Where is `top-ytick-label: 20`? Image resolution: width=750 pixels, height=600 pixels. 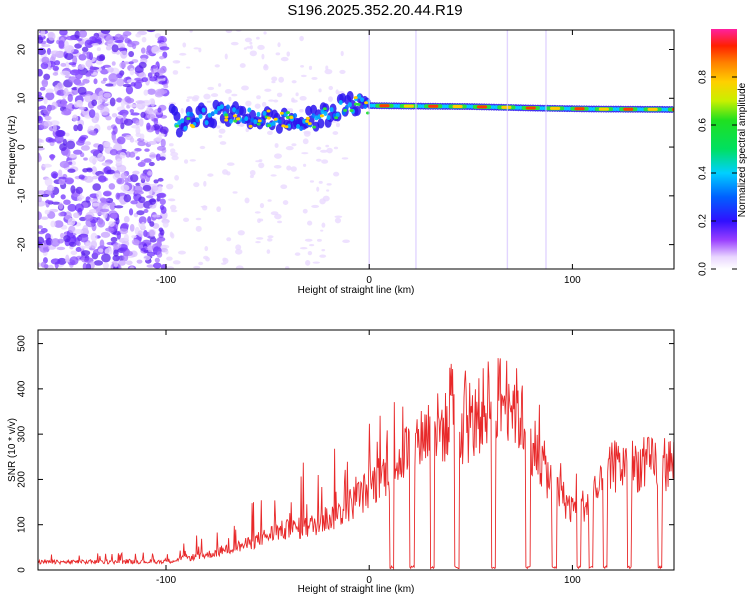
top-ytick-label: 20 is located at coordinates (22, 50).